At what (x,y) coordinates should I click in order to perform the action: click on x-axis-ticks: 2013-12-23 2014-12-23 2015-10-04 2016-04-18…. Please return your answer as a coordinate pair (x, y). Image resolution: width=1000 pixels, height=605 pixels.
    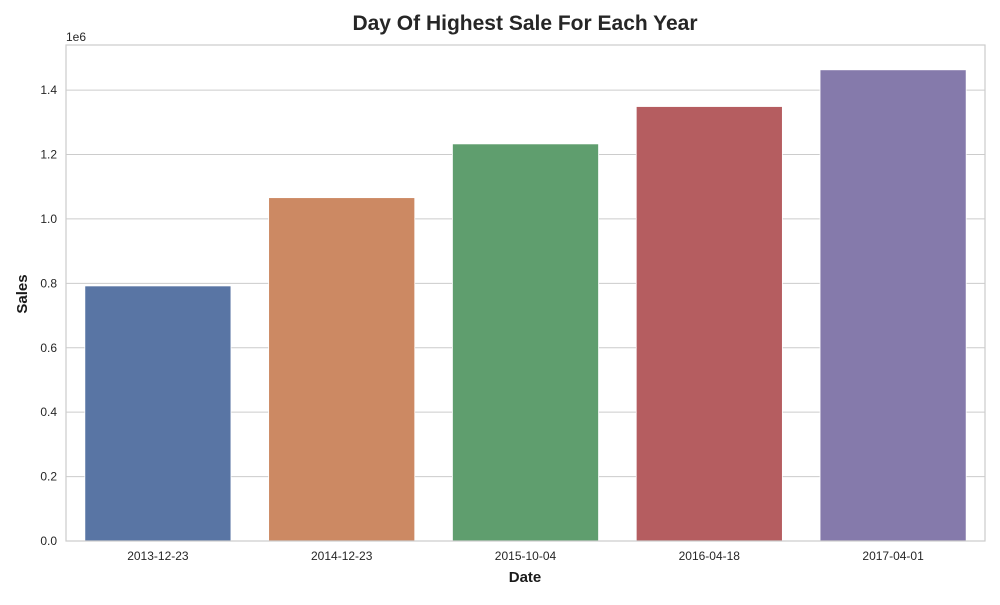
    Looking at the image, I should click on (525, 556).